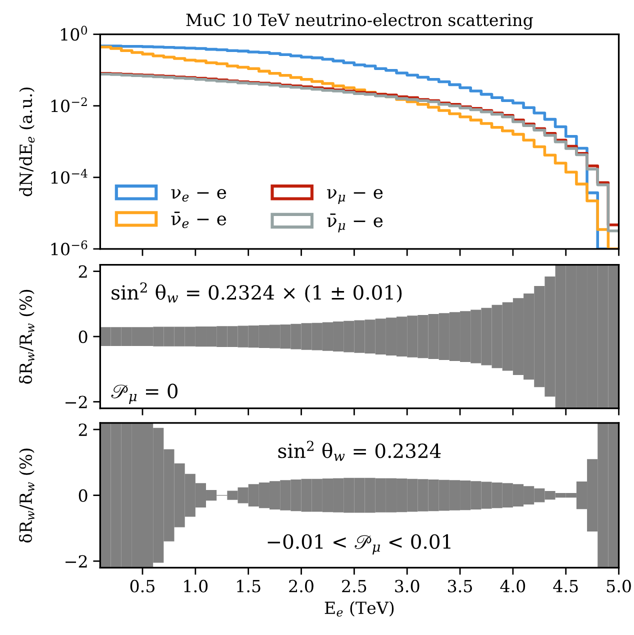 The height and width of the screenshot is (635, 634). I want to click on x-tick-label: 4.0, so click(513, 586).